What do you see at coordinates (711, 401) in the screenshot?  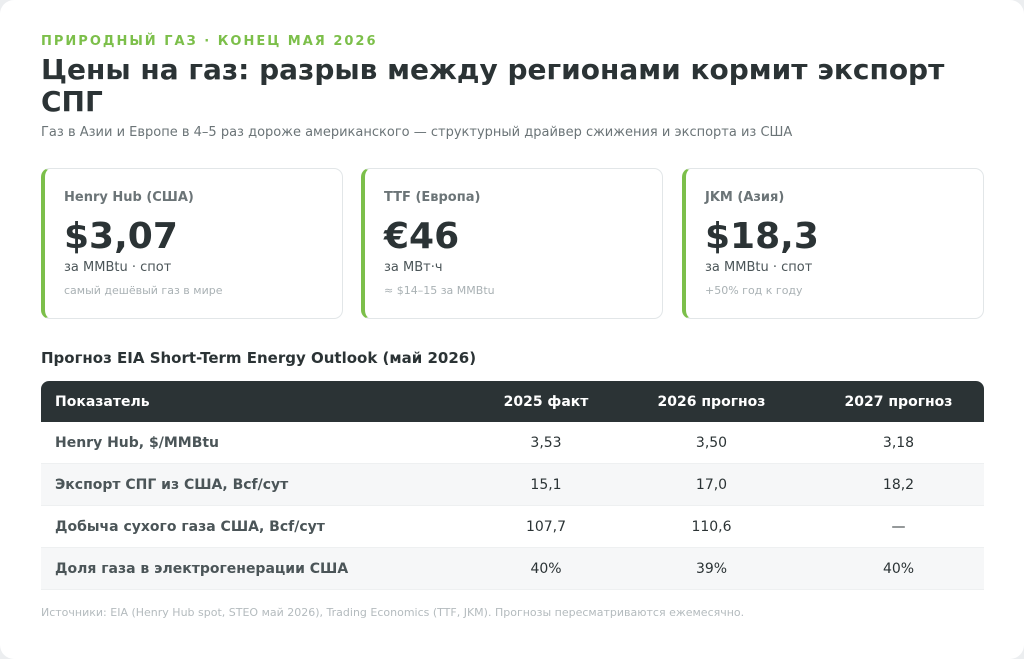 I see `column-header: 2026 прогноз` at bounding box center [711, 401].